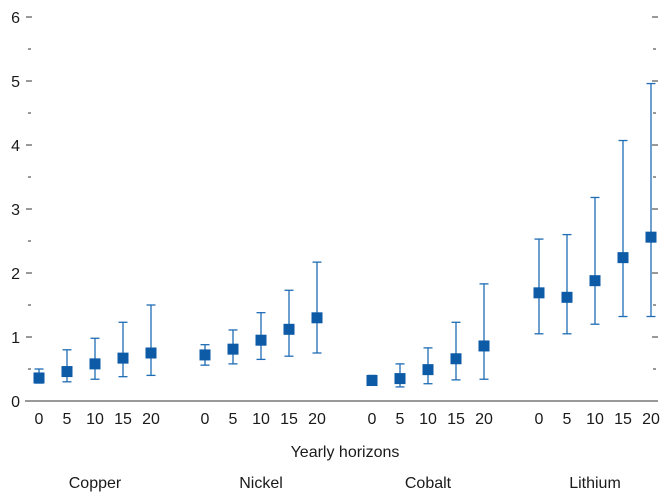  What do you see at coordinates (595, 208) in the screenshot?
I see `series-lithium` at bounding box center [595, 208].